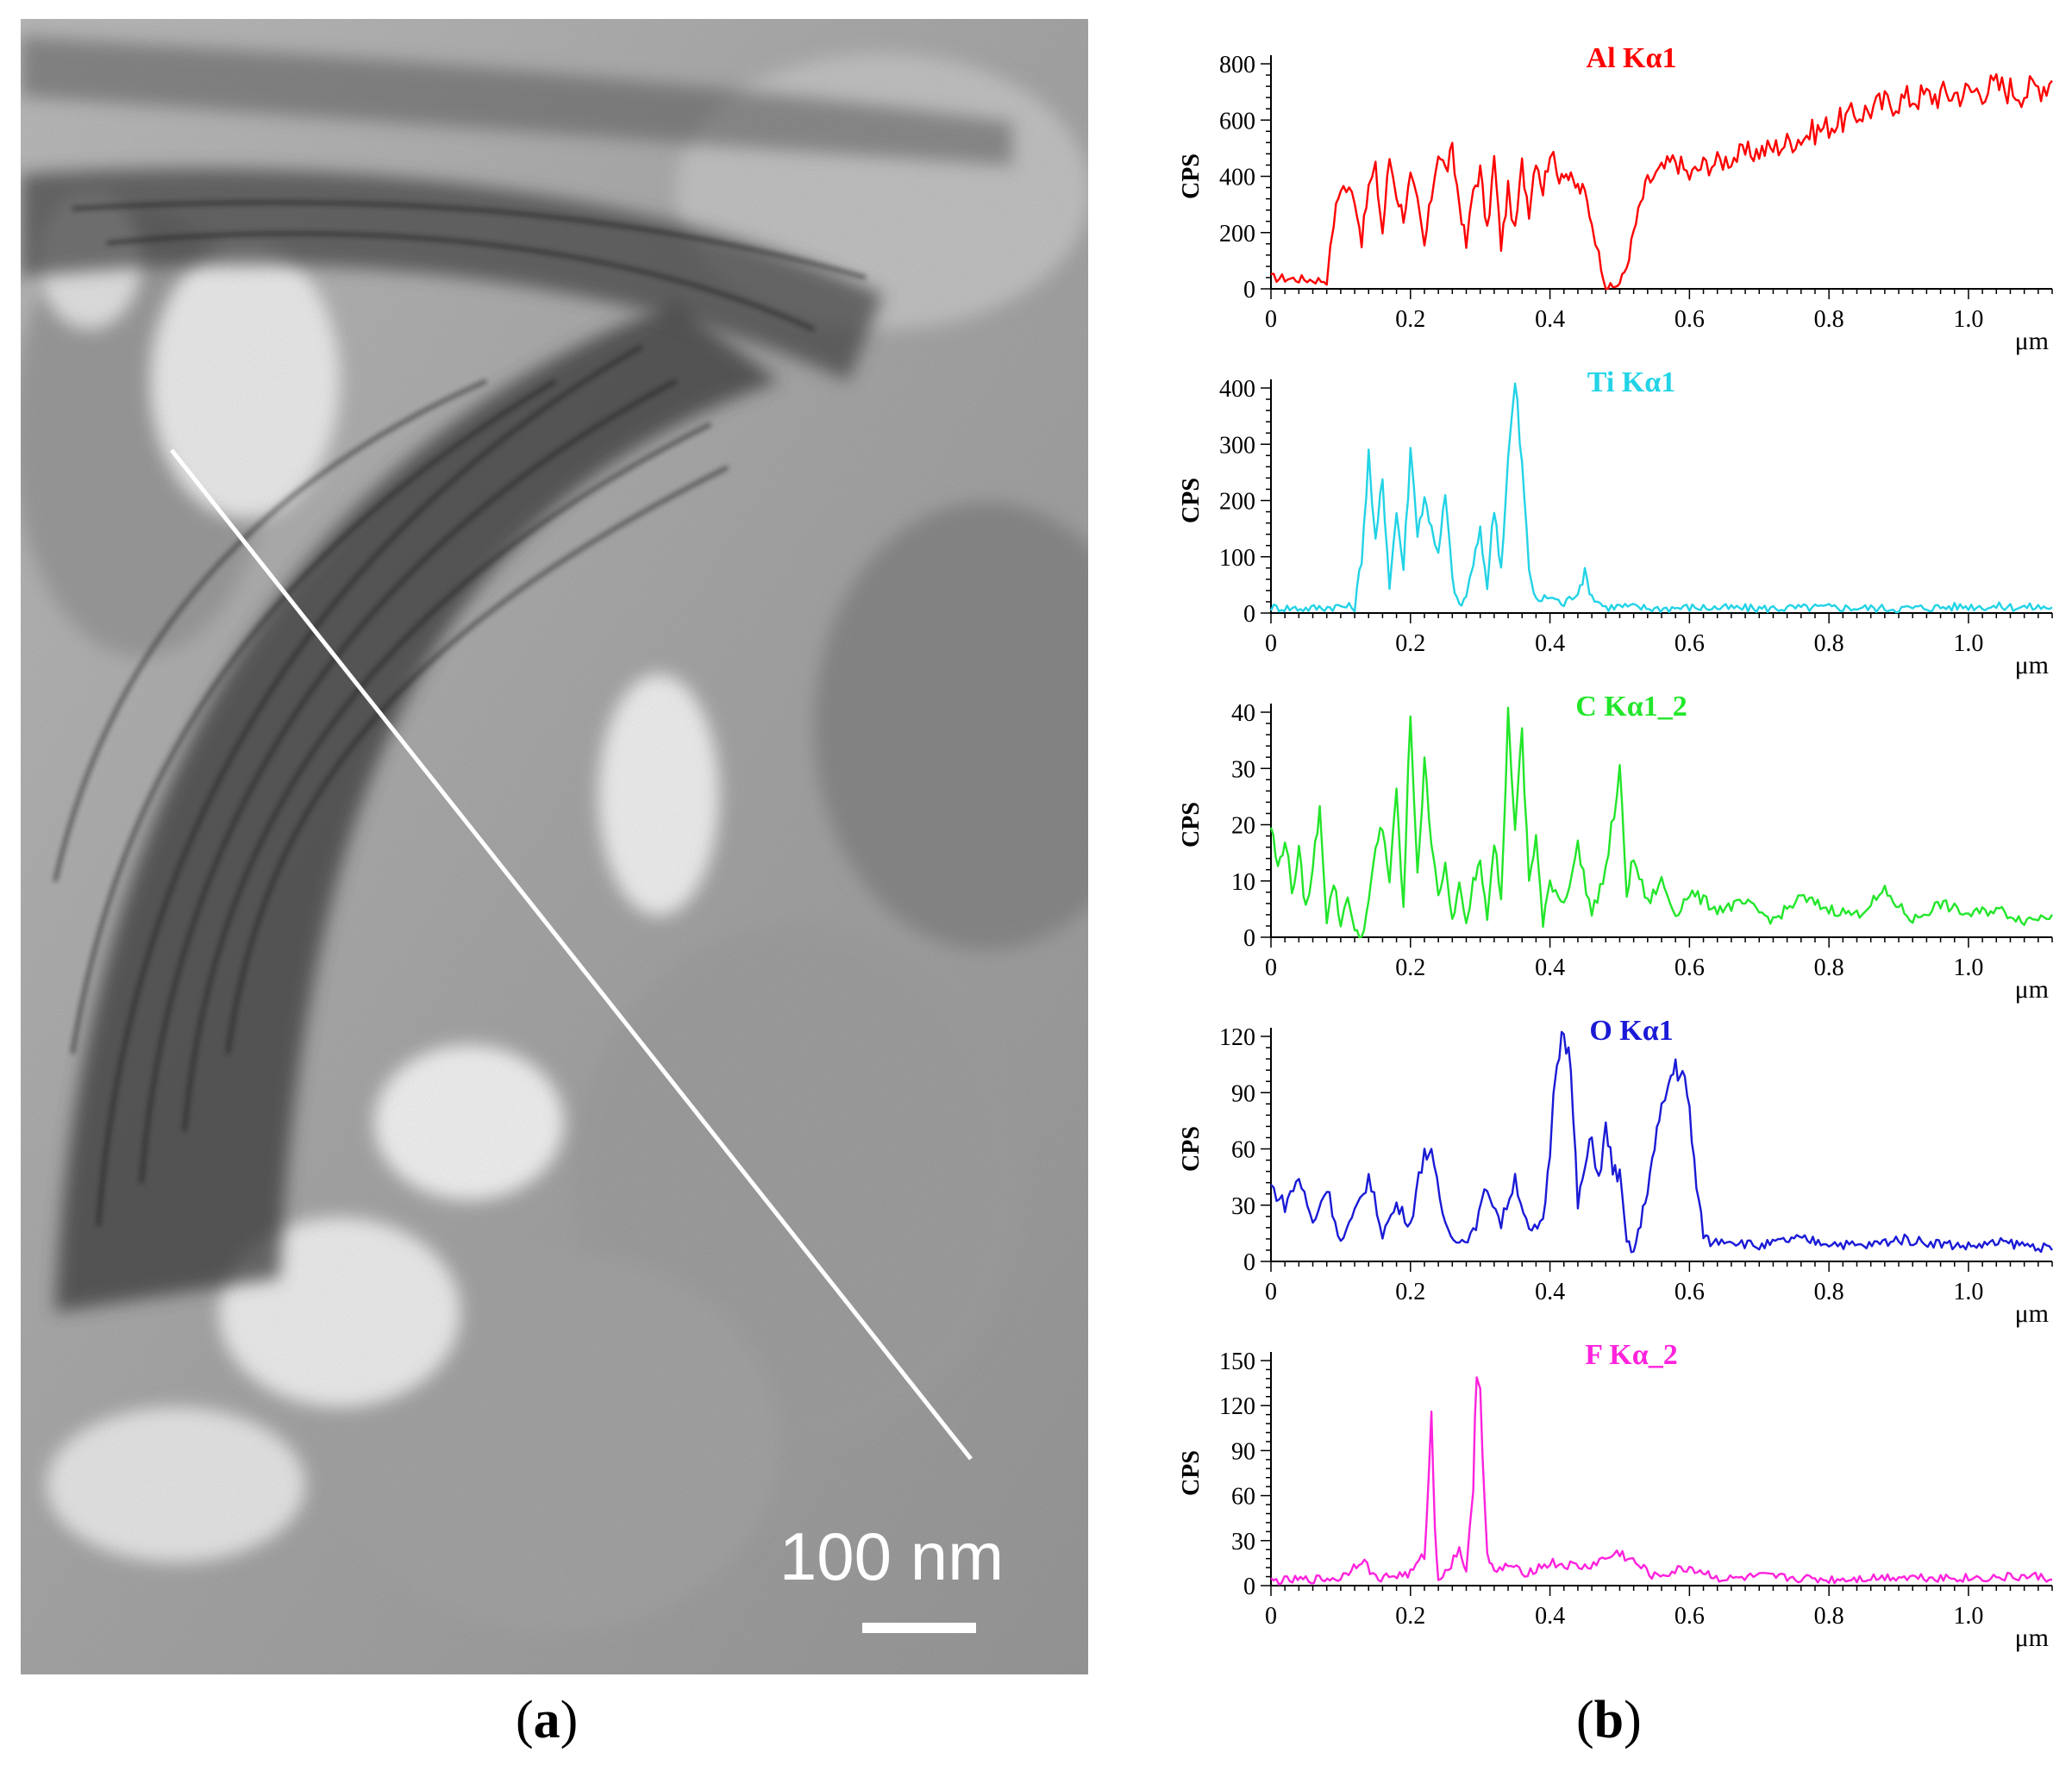 This screenshot has width=2072, height=1771. What do you see at coordinates (1243, 882) in the screenshot?
I see `y-tick-label: 10` at bounding box center [1243, 882].